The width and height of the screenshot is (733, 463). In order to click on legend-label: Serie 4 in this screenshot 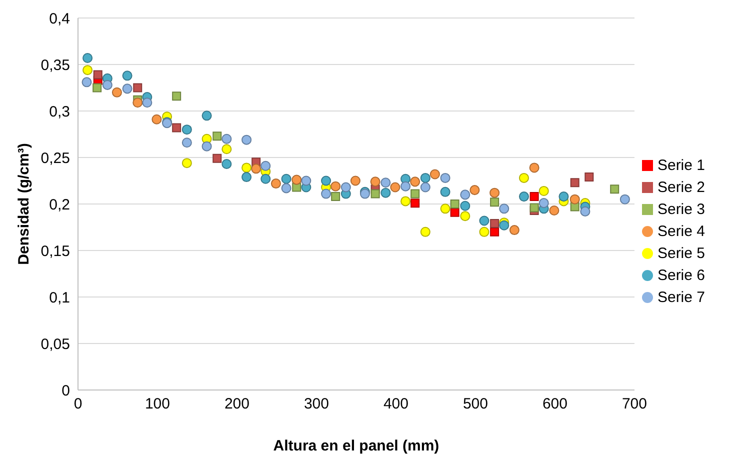, I will do `click(681, 231)`.